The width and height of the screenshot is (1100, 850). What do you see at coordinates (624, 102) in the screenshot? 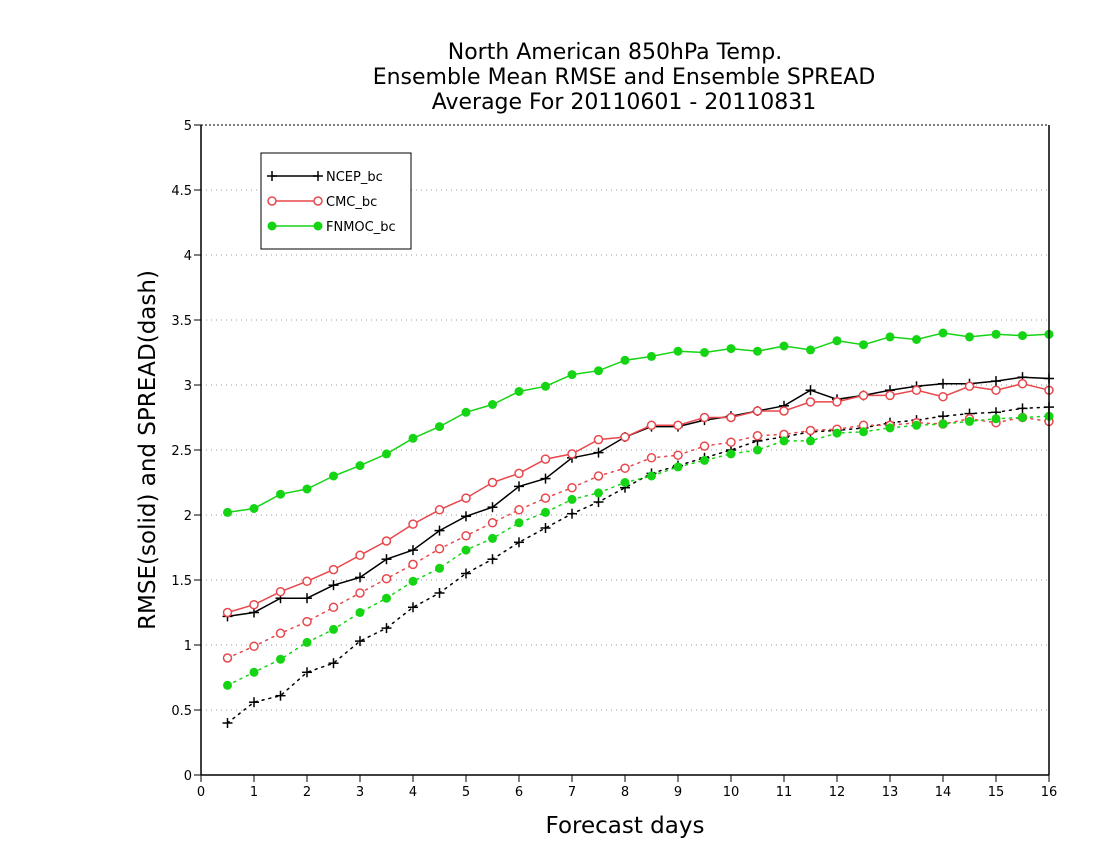
I see `chart-title-line-3: Average For 20110601 - 20110831` at bounding box center [624, 102].